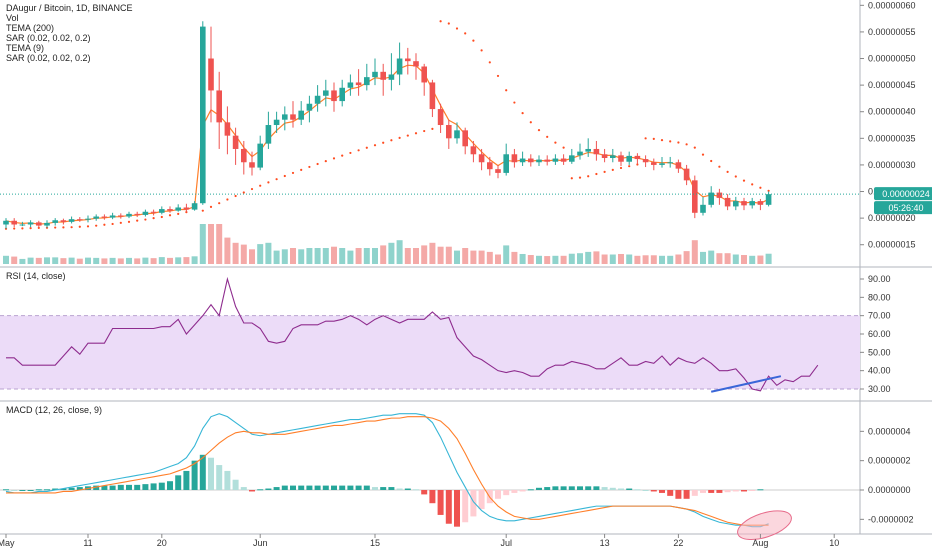 This screenshot has height=550, width=932. What do you see at coordinates (892, 245) in the screenshot?
I see `y-tick-label: 0.00000015` at bounding box center [892, 245].